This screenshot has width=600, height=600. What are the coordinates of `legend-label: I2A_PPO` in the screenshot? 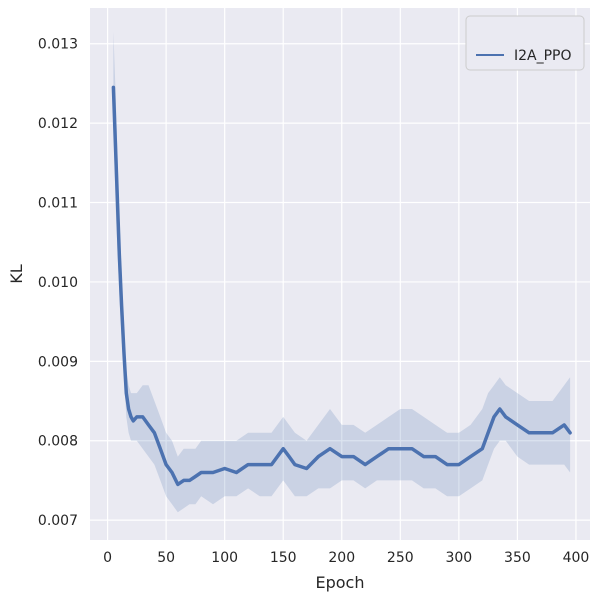 It's located at (543, 56).